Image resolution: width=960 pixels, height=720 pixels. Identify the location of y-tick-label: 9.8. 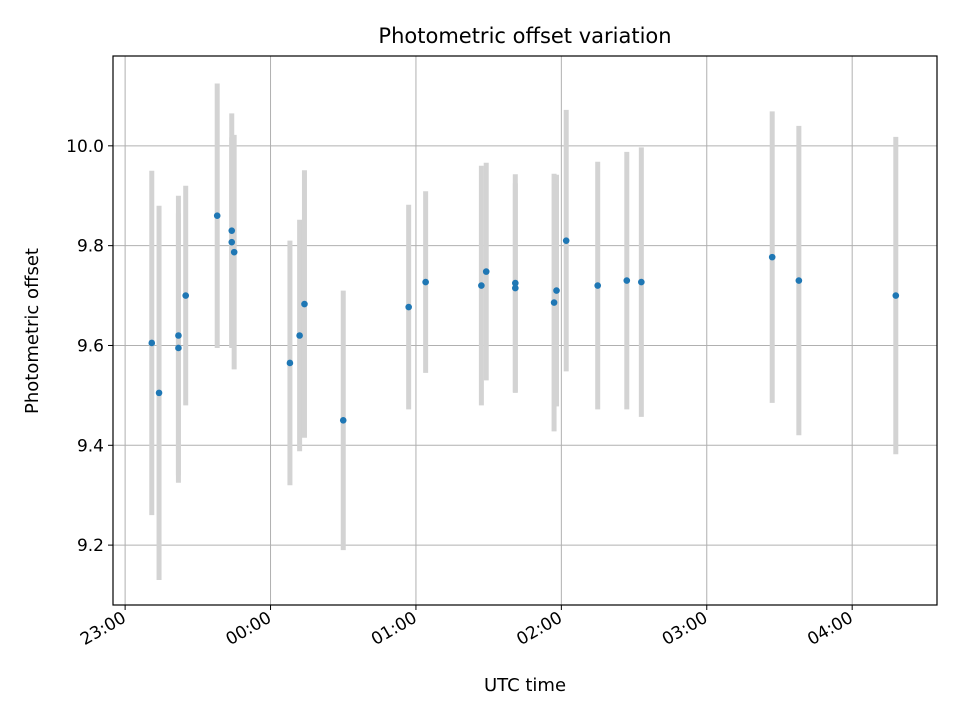
(90, 247).